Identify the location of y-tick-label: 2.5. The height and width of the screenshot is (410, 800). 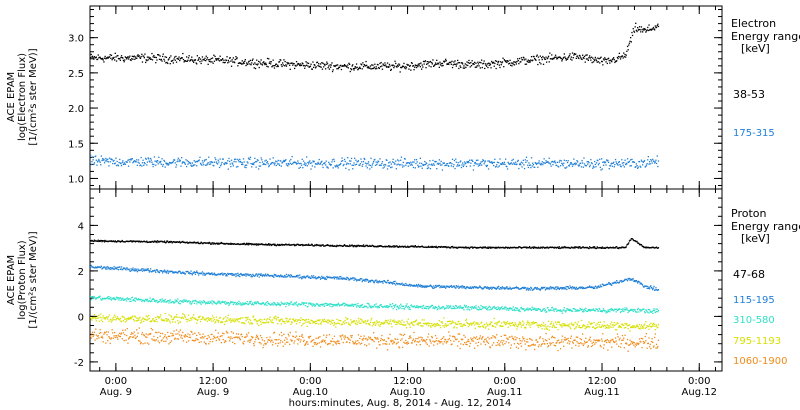
(76, 74).